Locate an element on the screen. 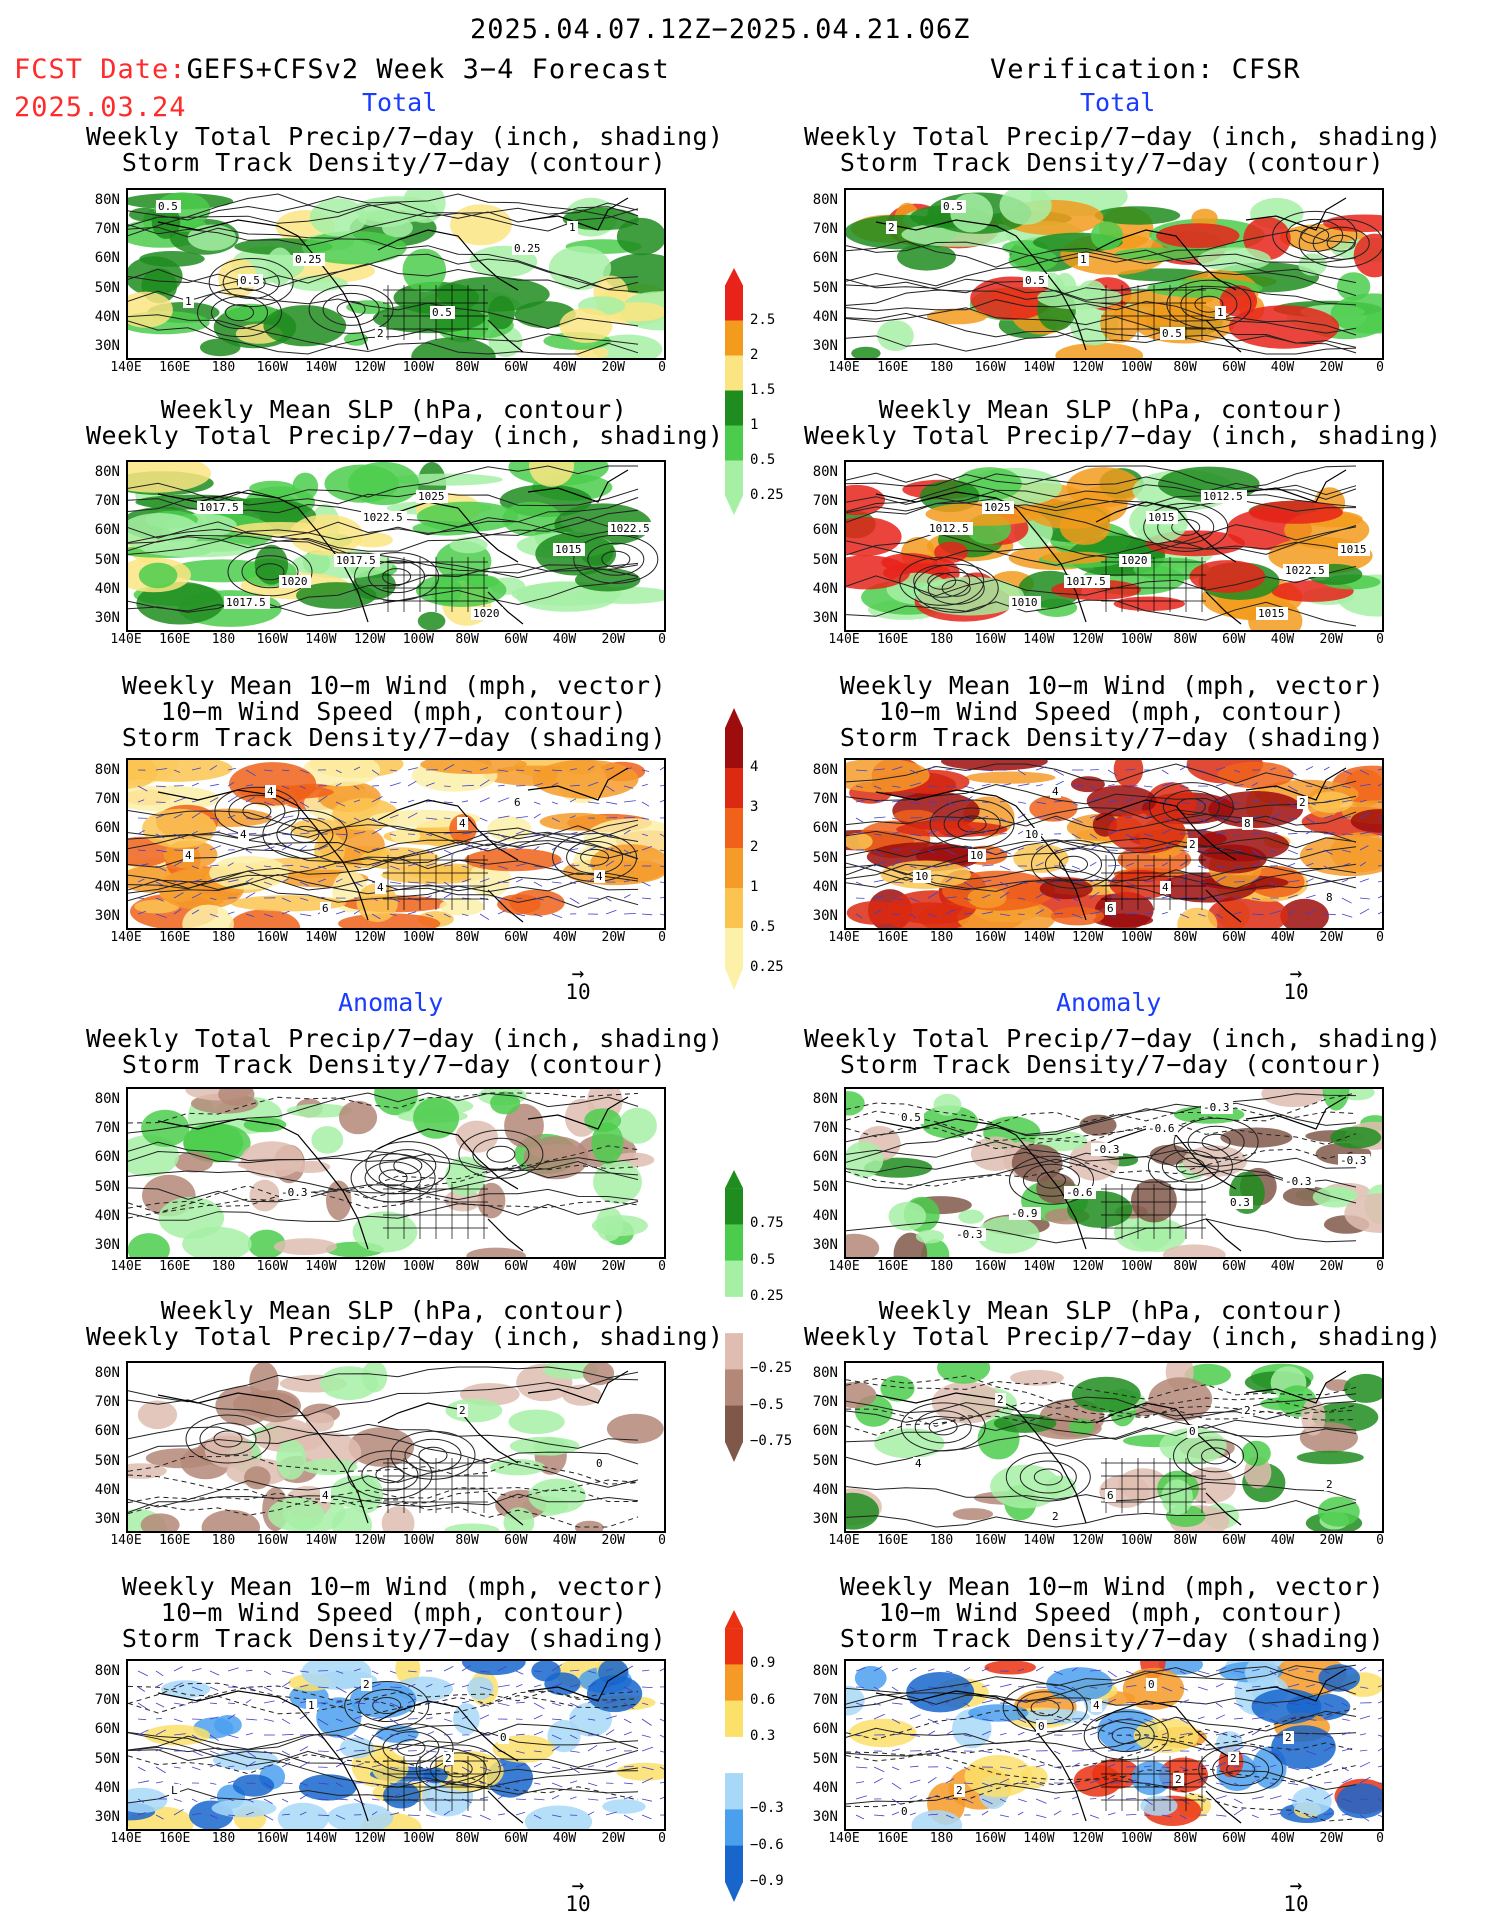  lon-tick-label: 40W is located at coordinates (1282, 1838).